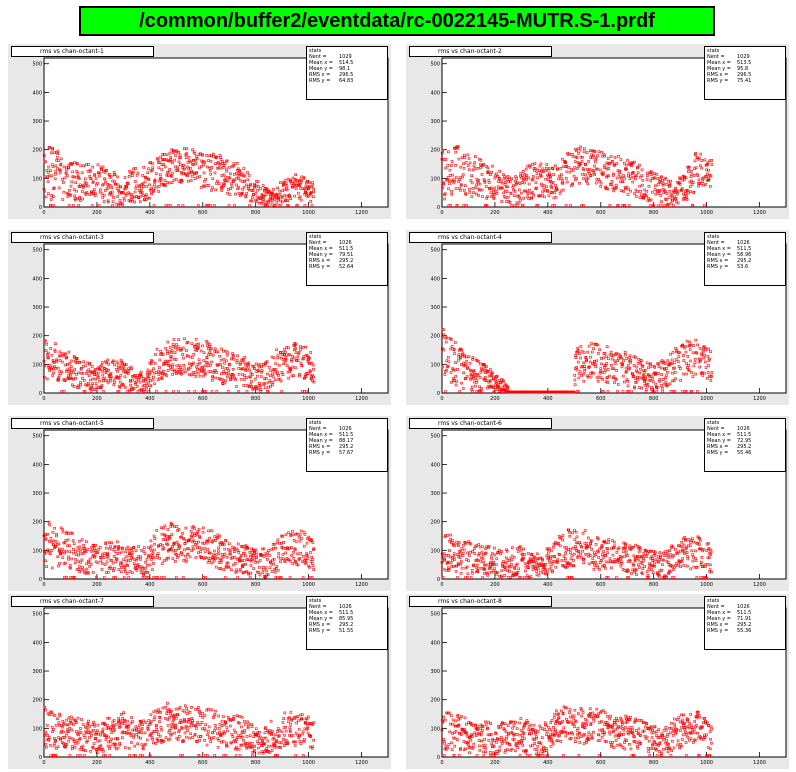 The height and width of the screenshot is (772, 796). Describe the element at coordinates (759, 399) in the screenshot. I see `x-tick-label: 1200` at that location.